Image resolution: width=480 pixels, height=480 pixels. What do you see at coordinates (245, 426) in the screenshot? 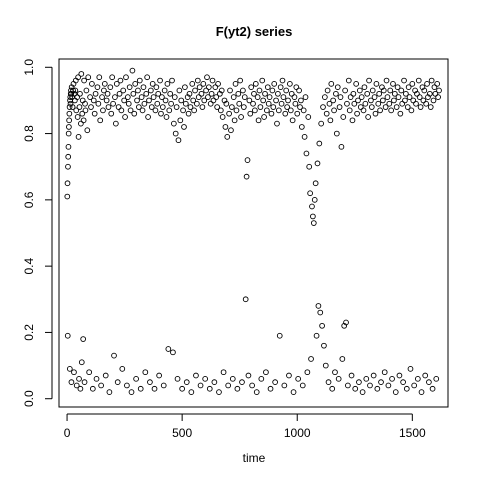
I see `x-axis: 0 500 1000 1500` at bounding box center [245, 426].